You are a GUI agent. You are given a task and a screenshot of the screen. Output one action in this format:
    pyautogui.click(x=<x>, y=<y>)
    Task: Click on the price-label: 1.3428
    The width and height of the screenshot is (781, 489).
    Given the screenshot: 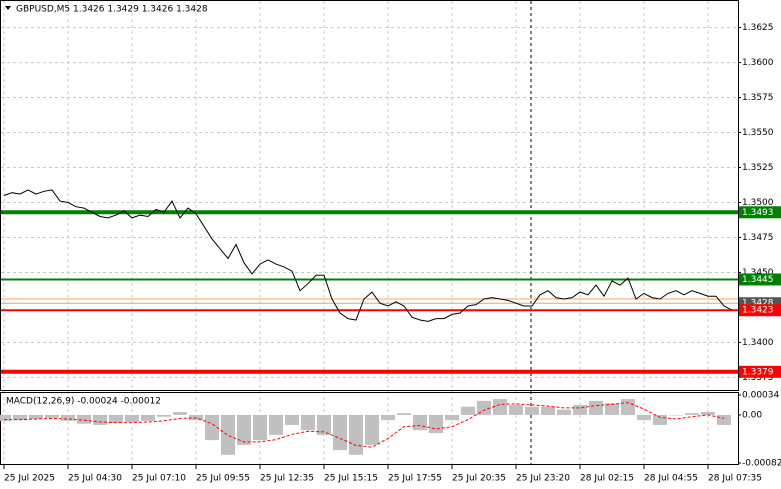 What is the action you would take?
    pyautogui.click(x=758, y=304)
    